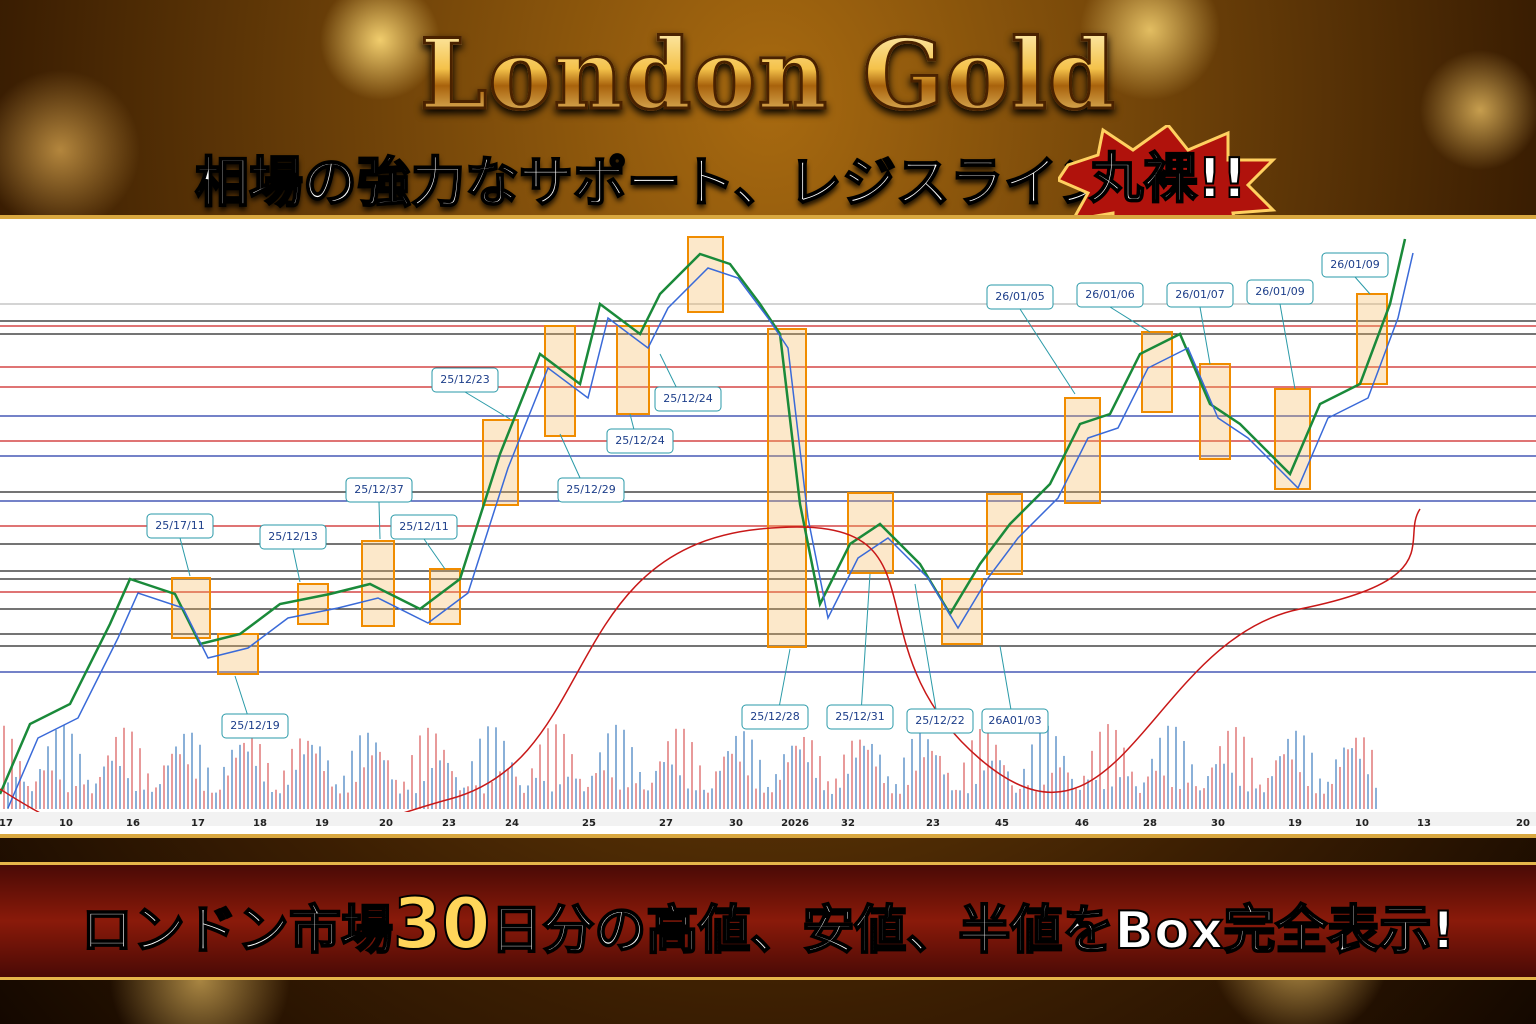 Image resolution: width=1536 pixels, height=1024 pixels. What do you see at coordinates (237, 931) in the screenshot?
I see `footer-part: ロンドン市場` at bounding box center [237, 931].